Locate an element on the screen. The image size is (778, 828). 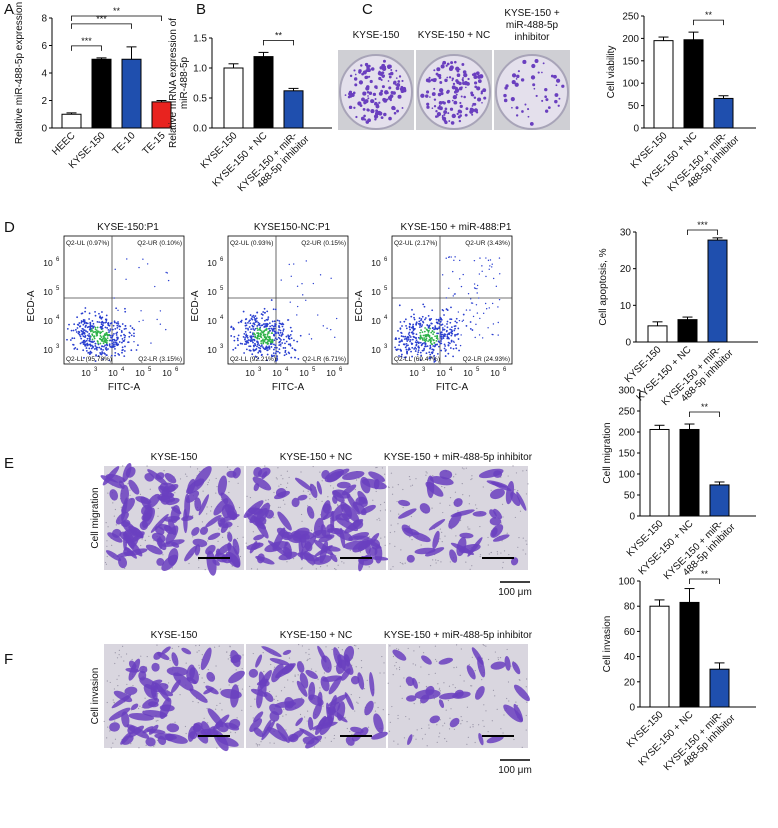
significance-bracket is located at coordinates (86, 48).